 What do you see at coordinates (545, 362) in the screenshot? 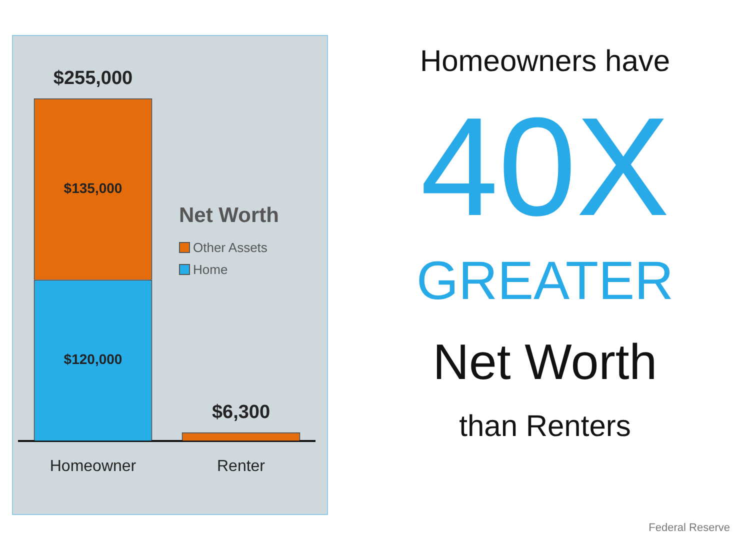
I see `text: Net Worth` at bounding box center [545, 362].